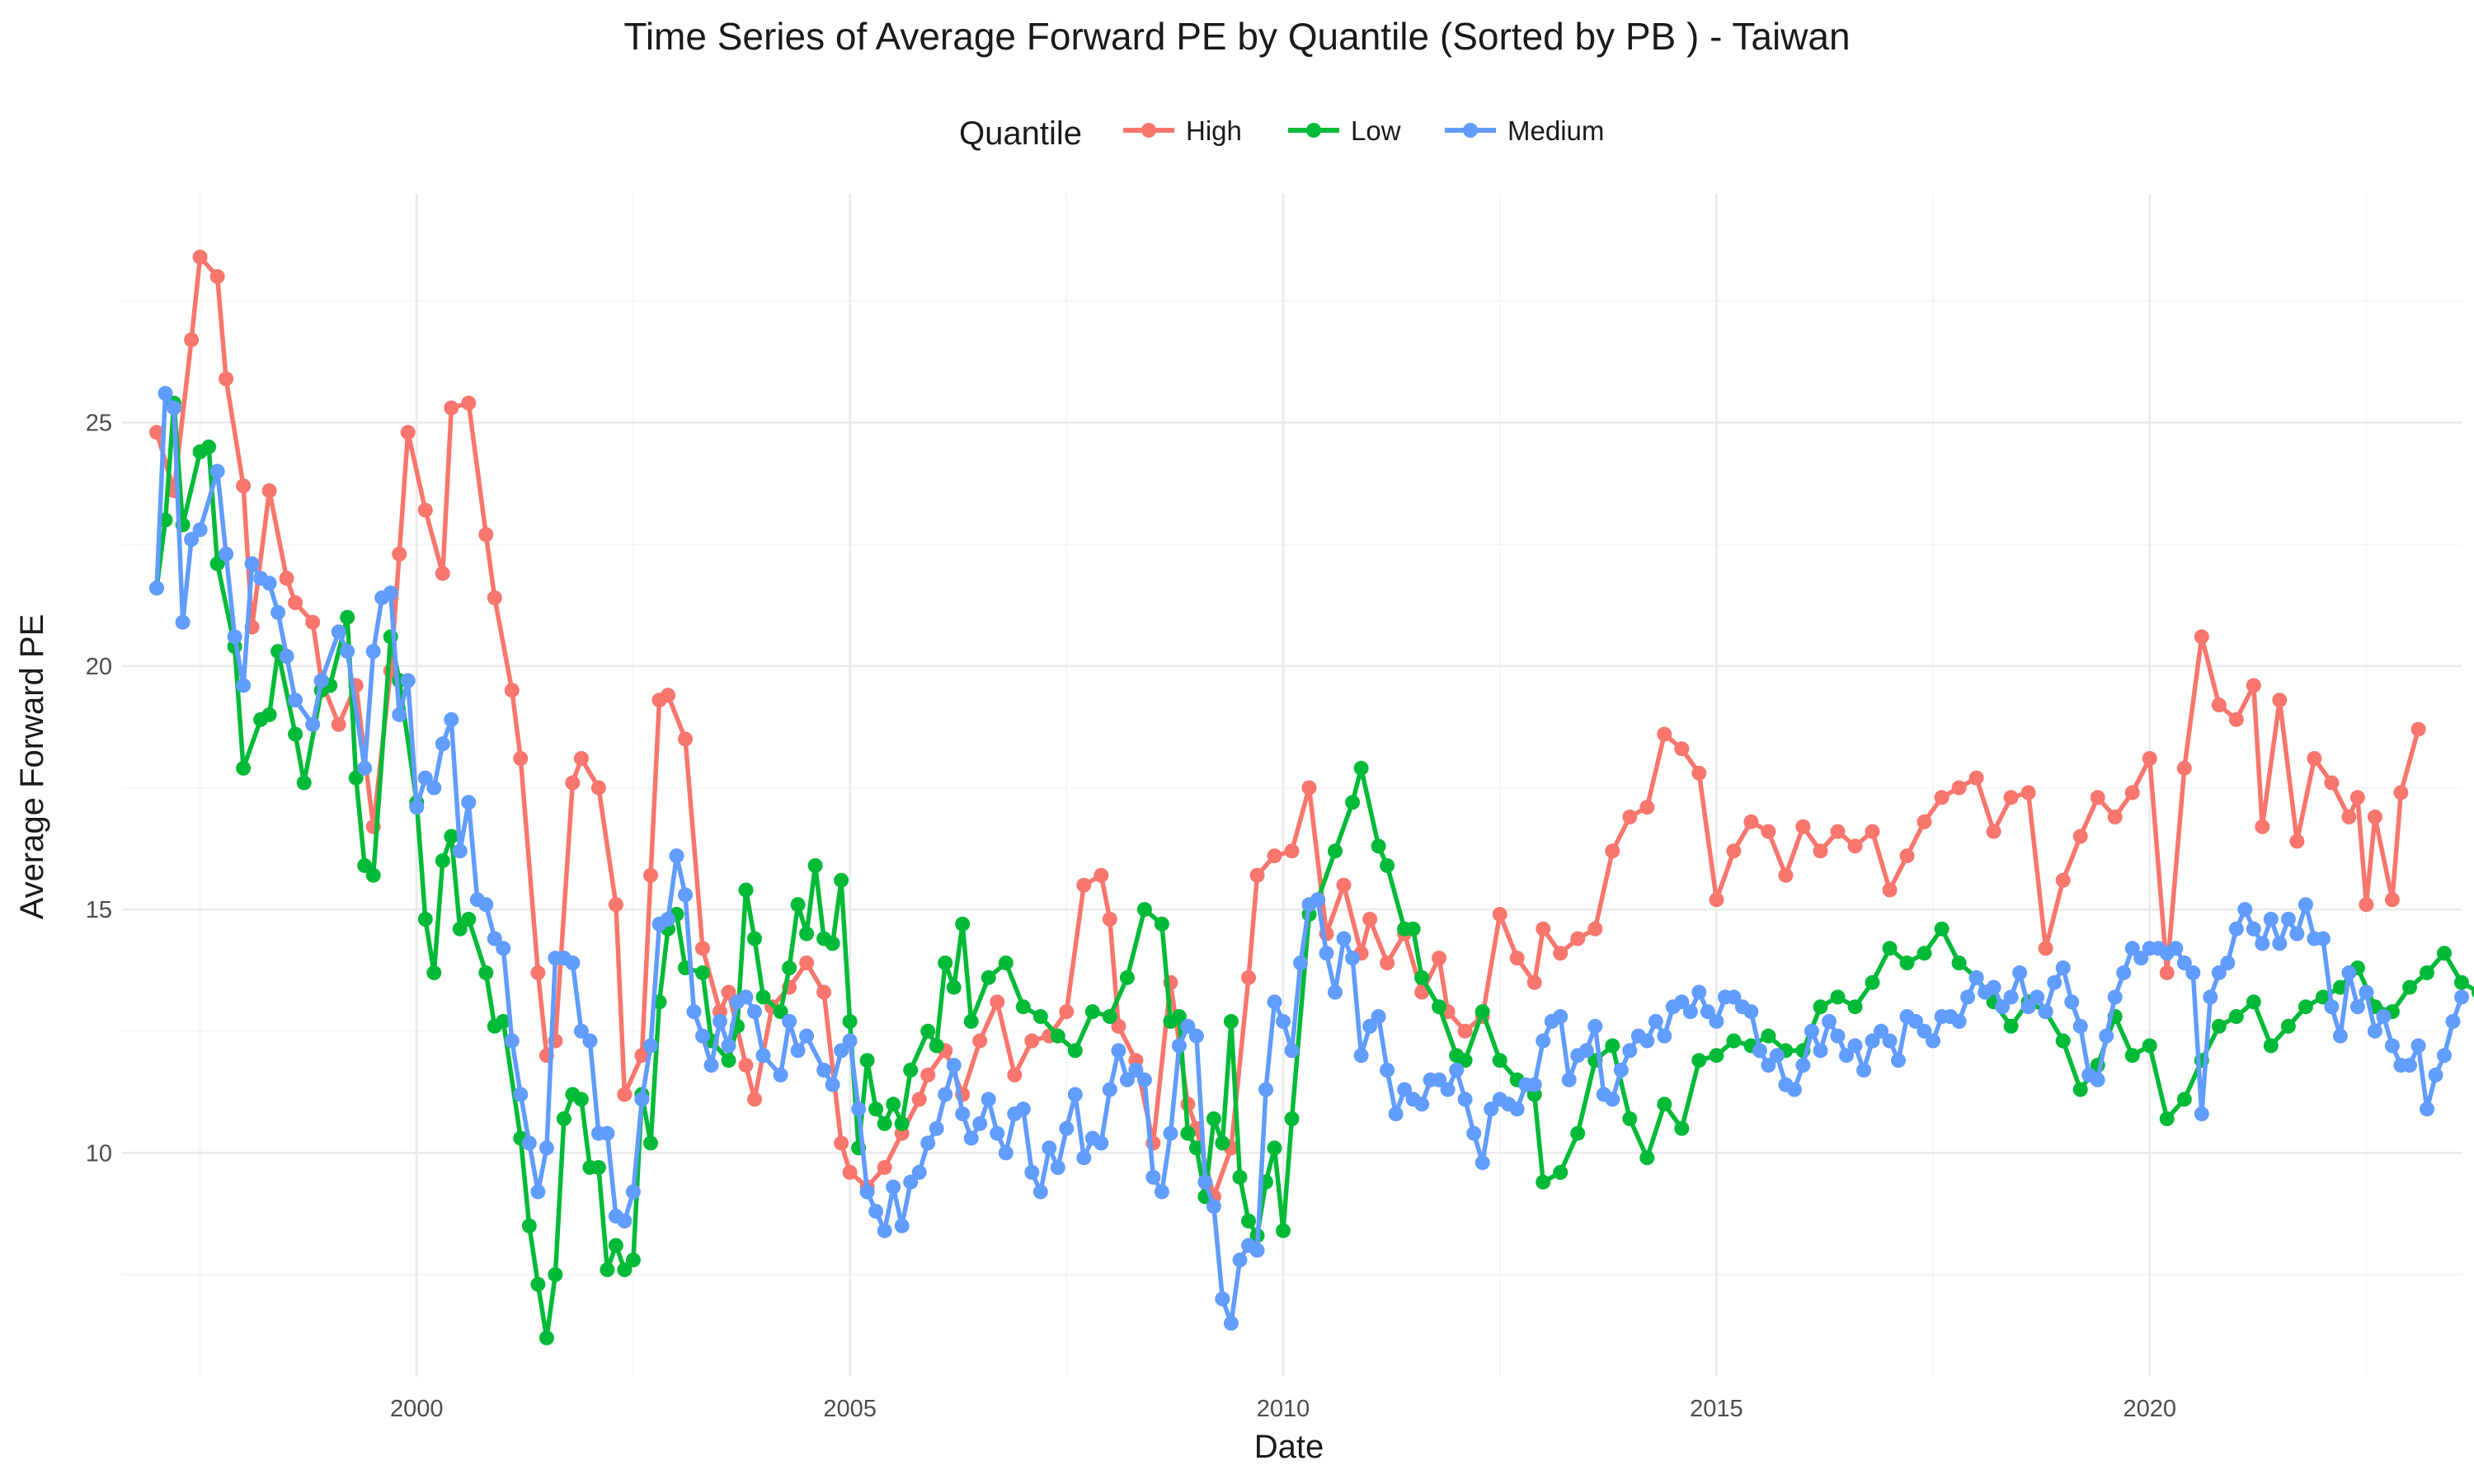  I want to click on y-tick-label: 10, so click(99, 1153).